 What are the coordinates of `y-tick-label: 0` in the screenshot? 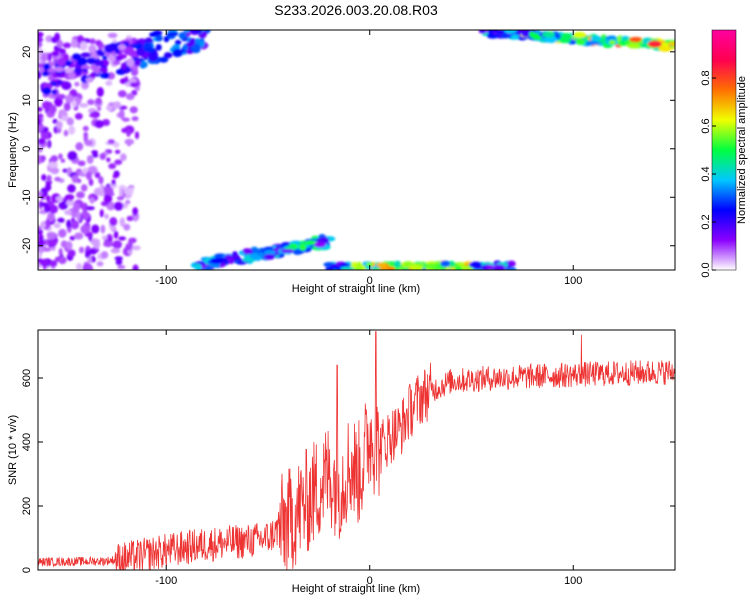 It's located at (27, 570).